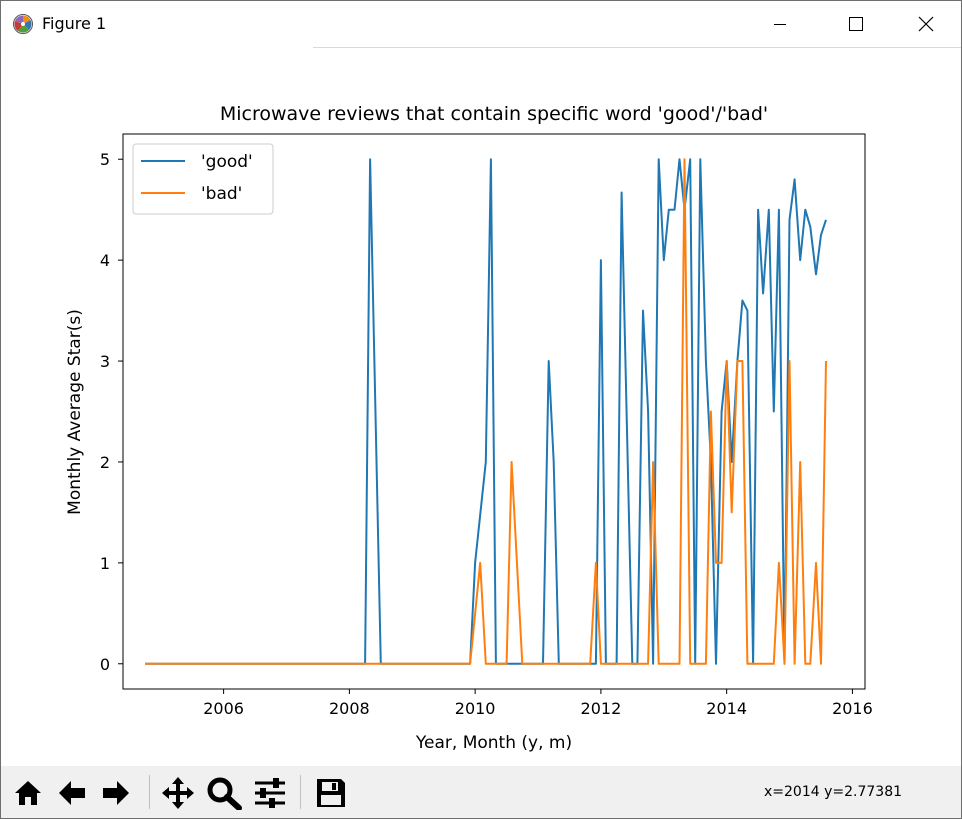 The height and width of the screenshot is (819, 962). Describe the element at coordinates (105, 563) in the screenshot. I see `y-tick-label: 1` at that location.